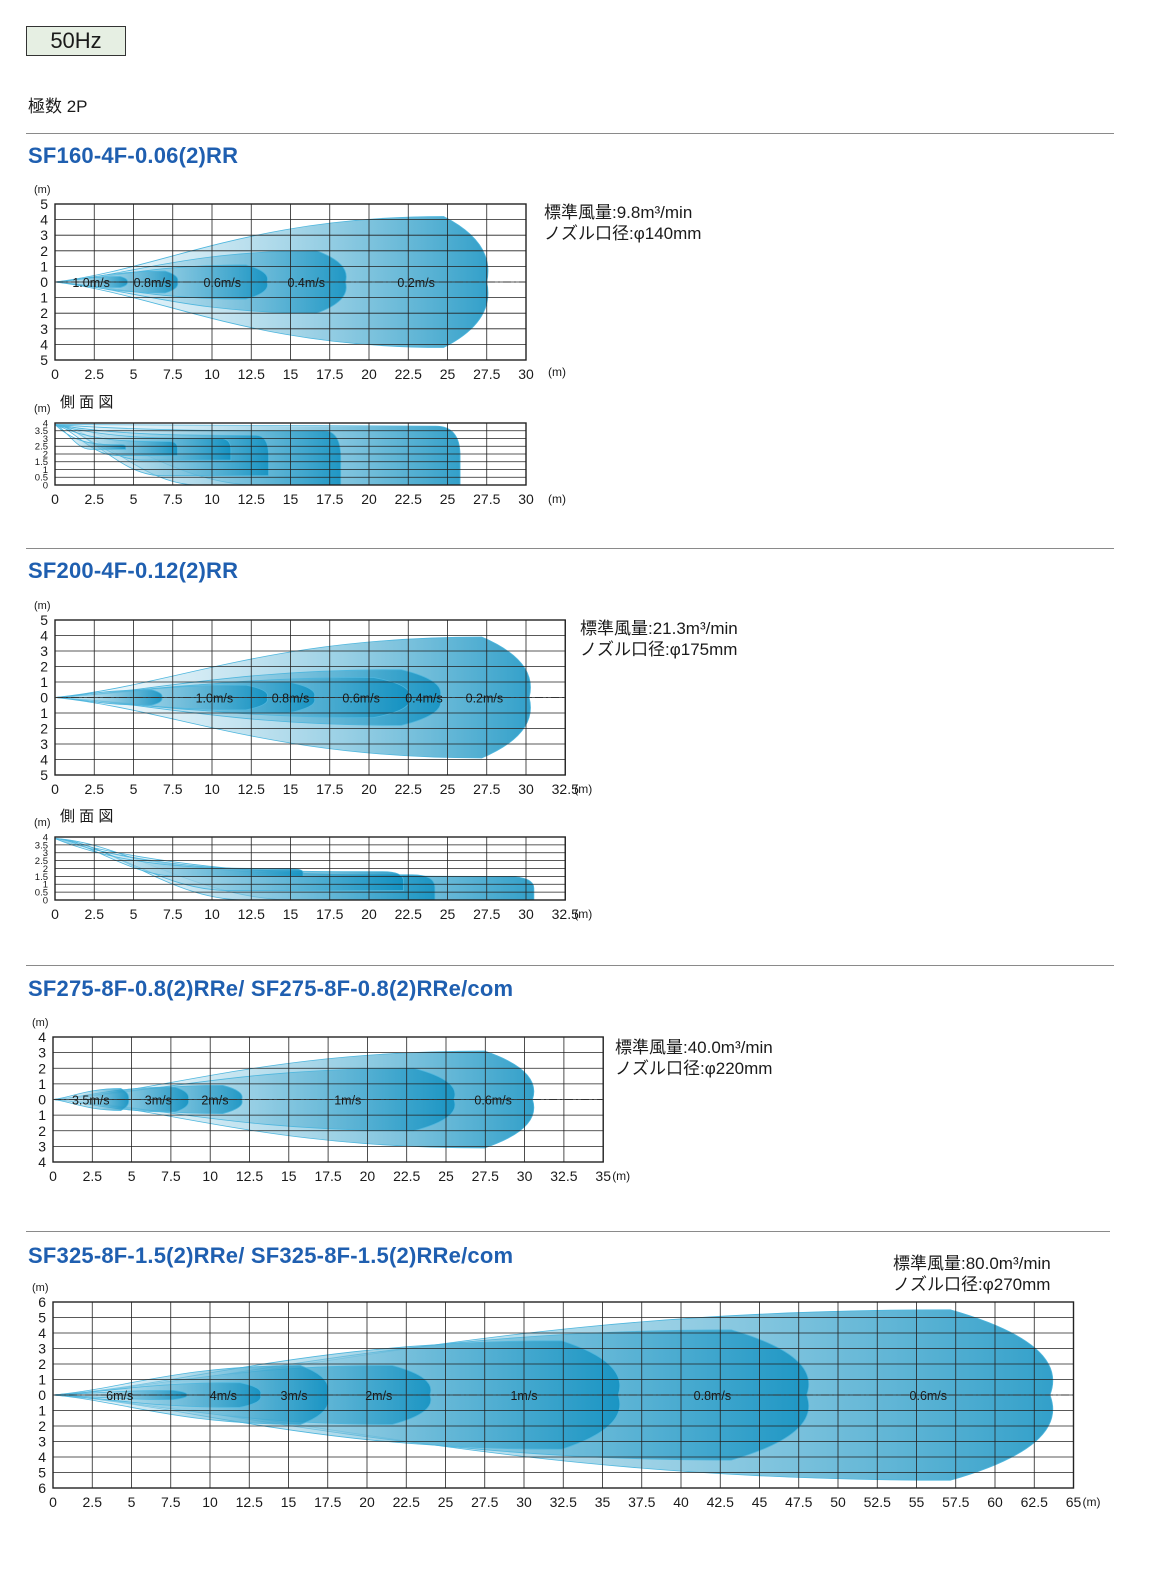  I want to click on velocity-label: 6m/s, so click(119, 1396).